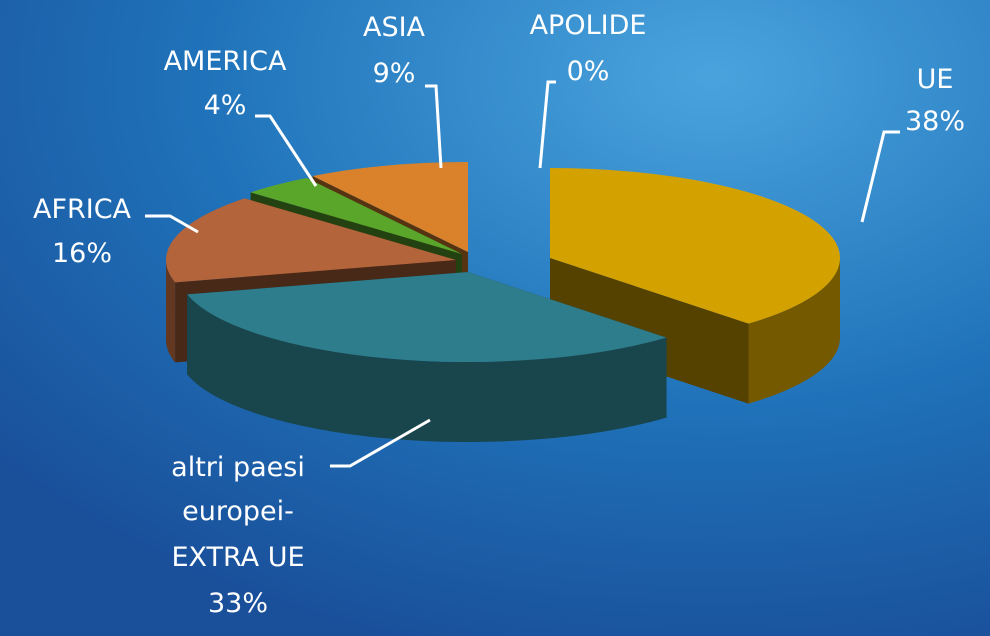  What do you see at coordinates (794, 331) in the screenshot?
I see `slice-wall-ue` at bounding box center [794, 331].